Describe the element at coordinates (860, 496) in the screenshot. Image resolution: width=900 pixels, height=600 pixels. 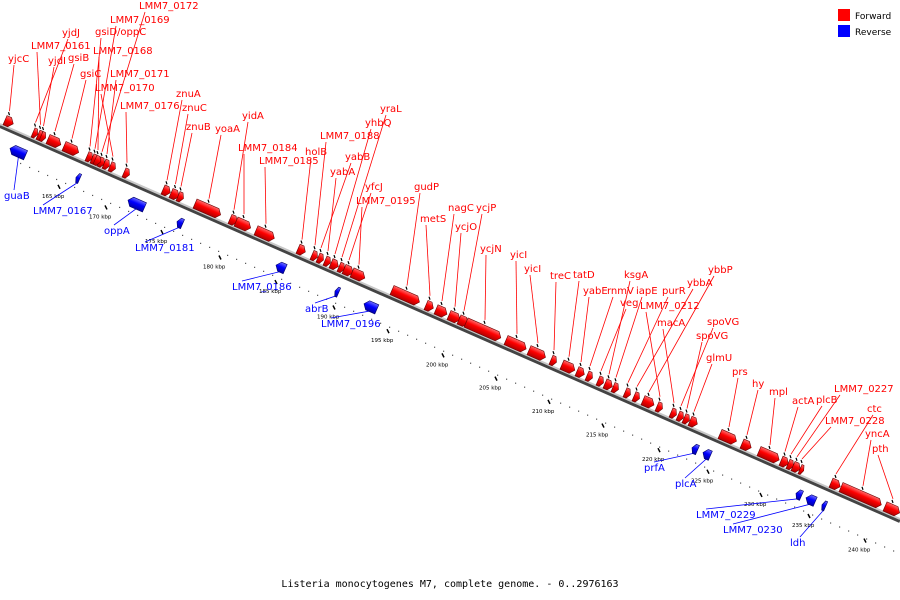
I see `forward-gene-ynca` at that location.